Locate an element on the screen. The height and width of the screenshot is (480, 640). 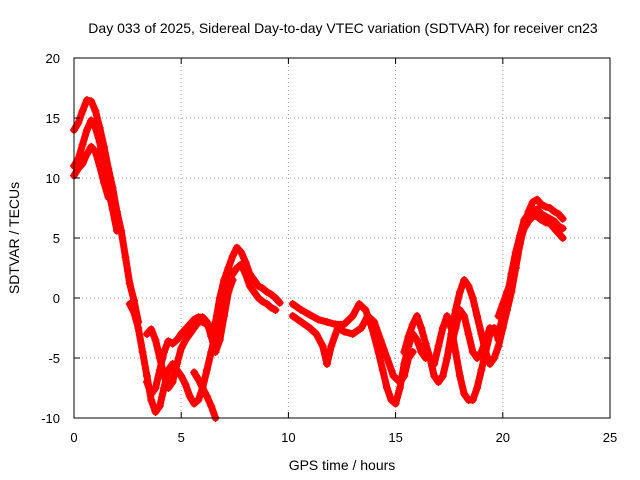
x-axis-label: GPS time / hours is located at coordinates (342, 465).